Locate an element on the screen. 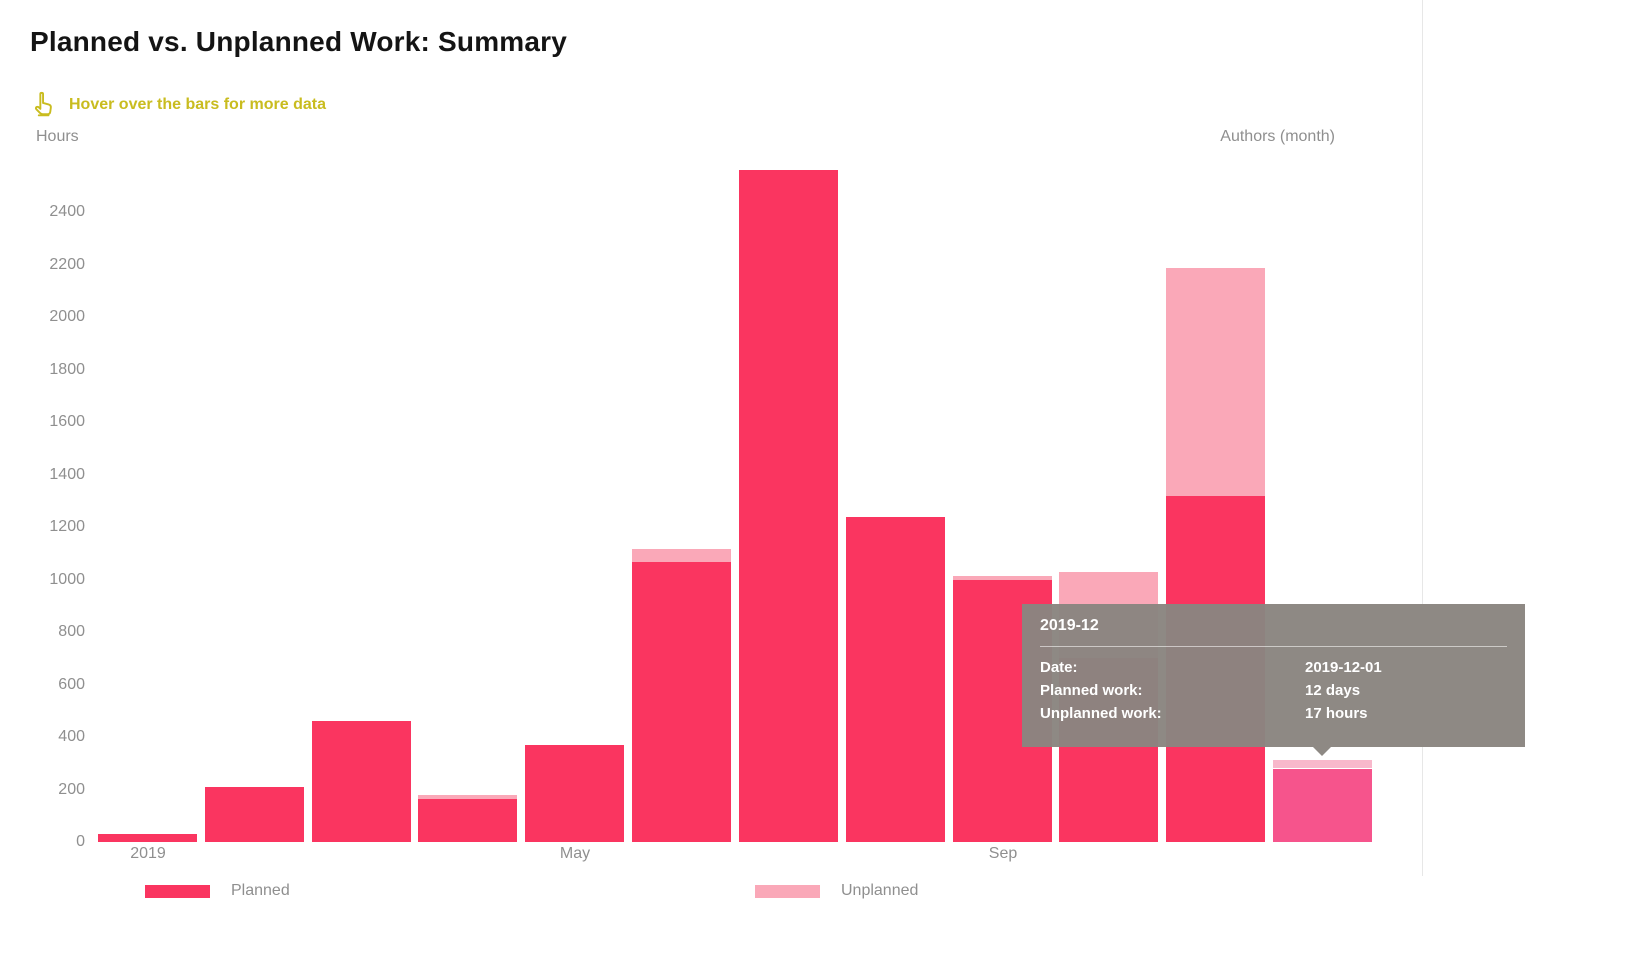 Image resolution: width=1648 pixels, height=970 pixels. y-tick-1000: 1000 is located at coordinates (67, 579).